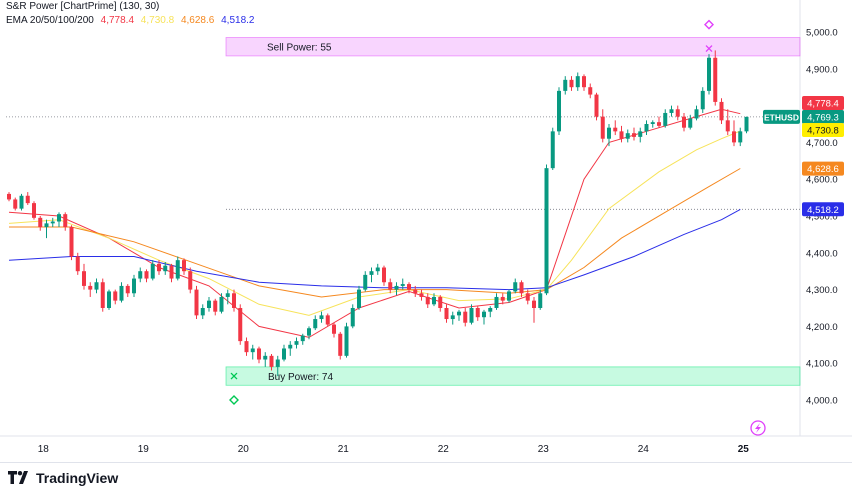 This screenshot has height=486, width=852. I want to click on sr-power-legend: S&R Power [ChartPrime] (130, 30), so click(83, 6).